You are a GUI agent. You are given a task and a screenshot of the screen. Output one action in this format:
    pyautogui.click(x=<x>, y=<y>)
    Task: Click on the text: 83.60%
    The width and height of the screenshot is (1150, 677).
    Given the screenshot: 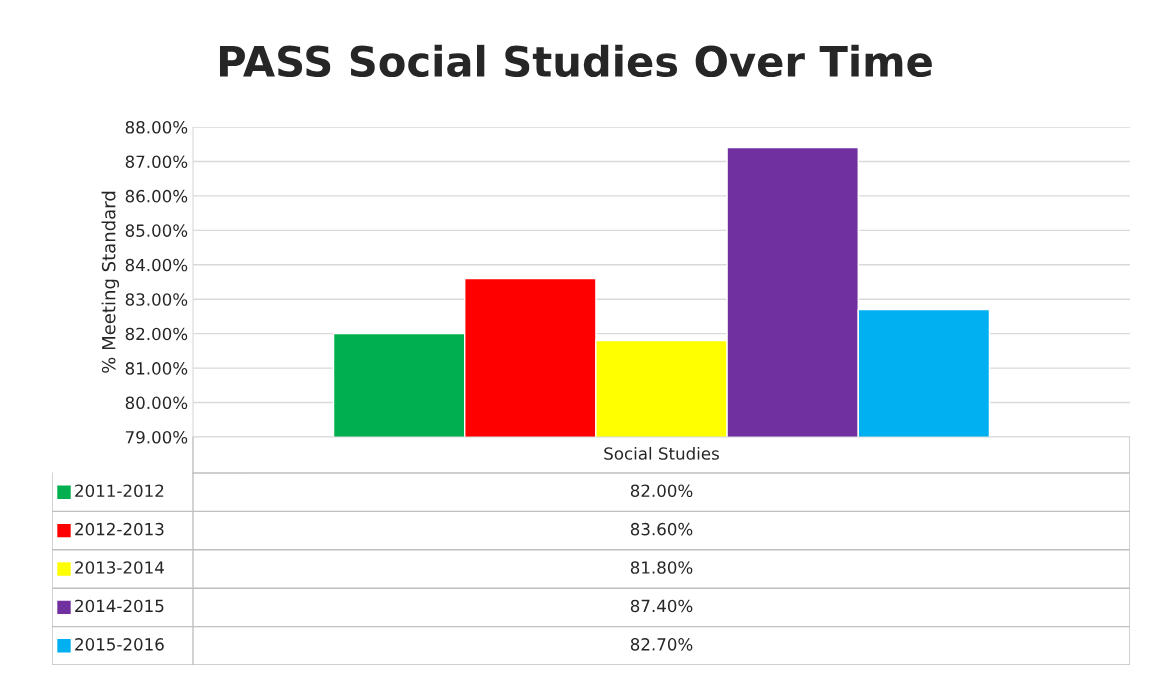 What is the action you would take?
    pyautogui.click(x=661, y=529)
    